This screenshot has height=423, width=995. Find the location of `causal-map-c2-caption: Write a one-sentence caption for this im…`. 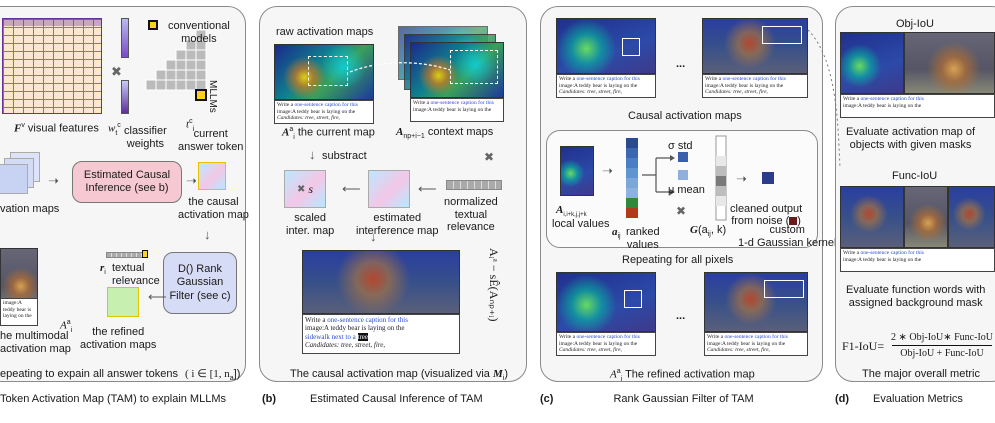

causal-map-c2-caption: Write a one-sentence caption for this im… is located at coordinates (755, 86).